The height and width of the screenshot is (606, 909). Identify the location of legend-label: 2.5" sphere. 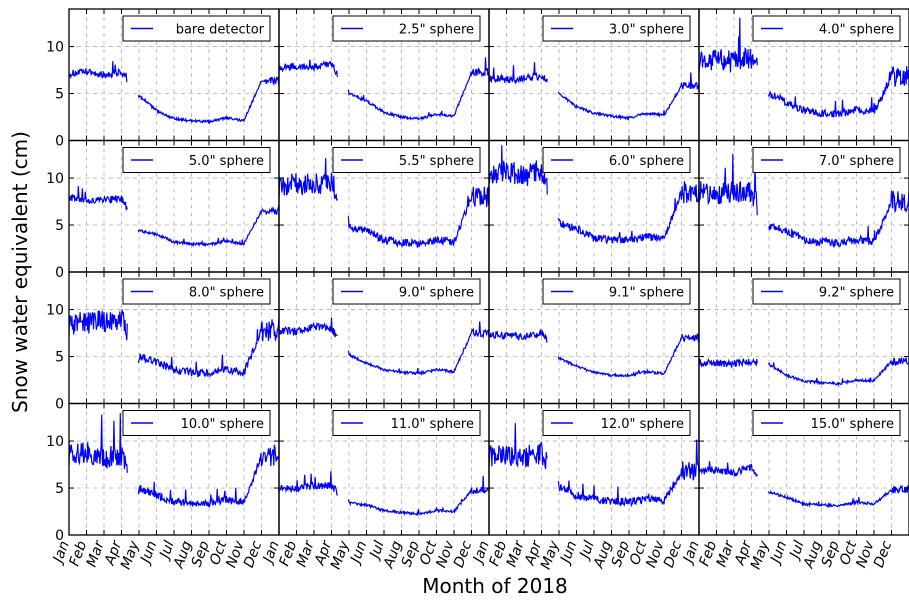
(436, 30).